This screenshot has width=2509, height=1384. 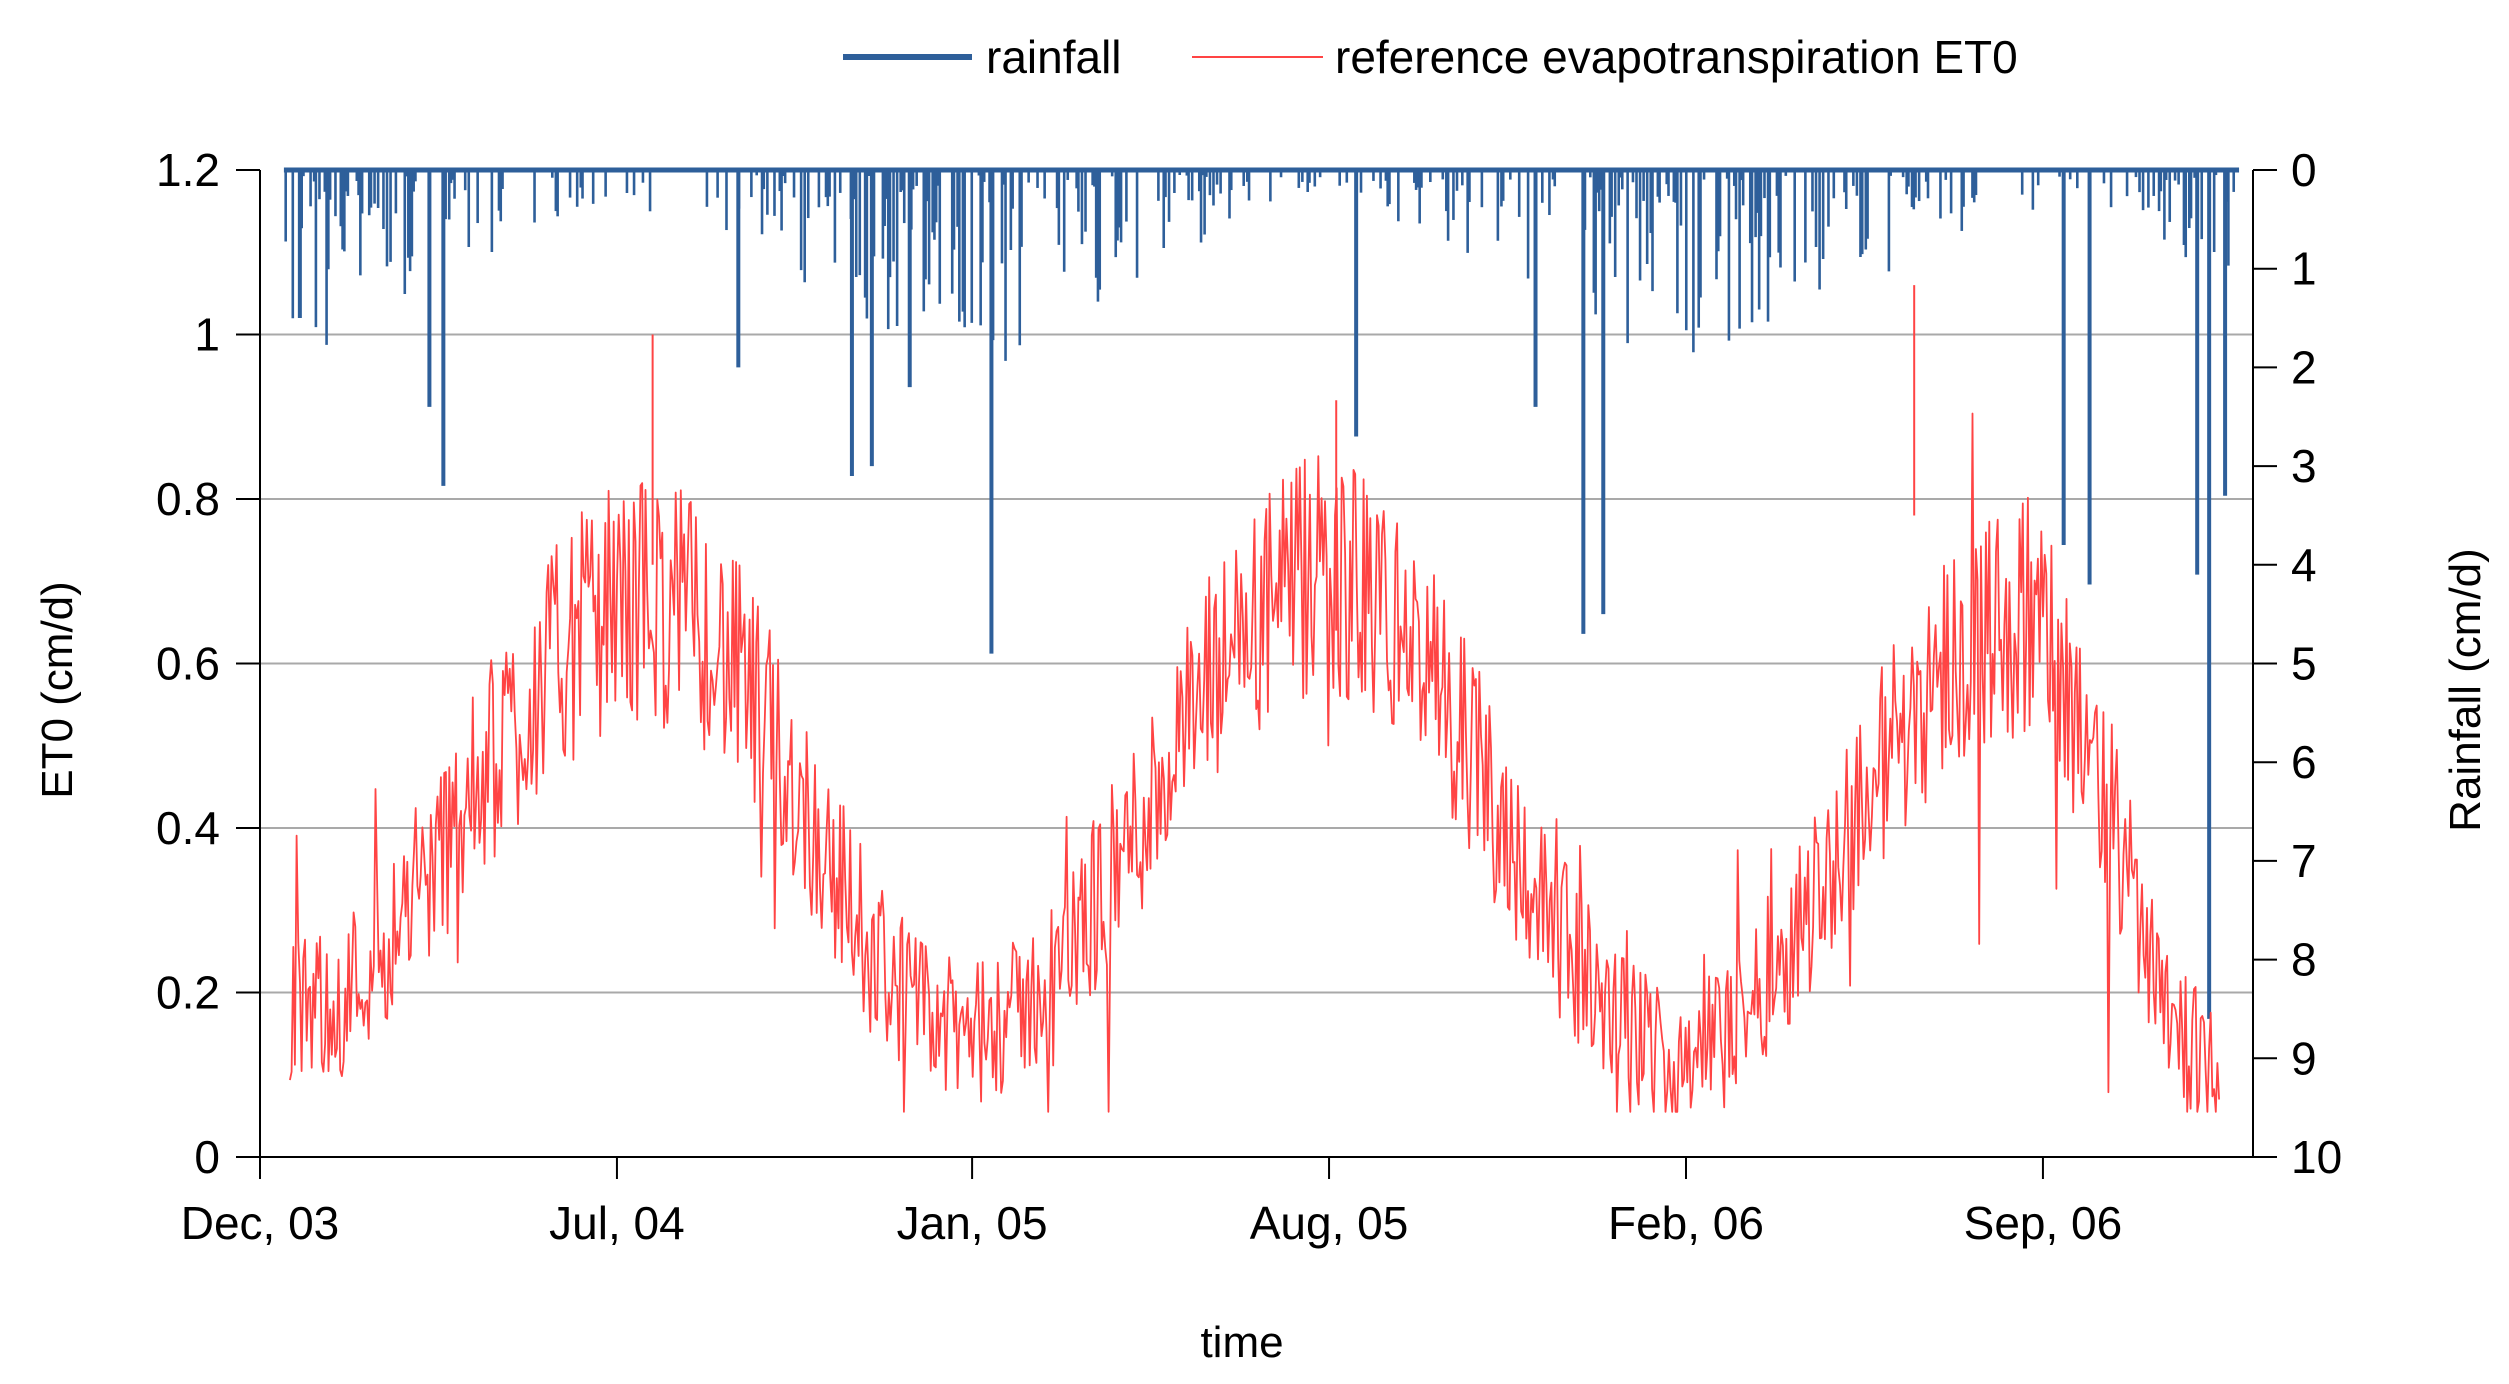 I want to click on y-right-tick-label: 2, so click(x=2304, y=367).